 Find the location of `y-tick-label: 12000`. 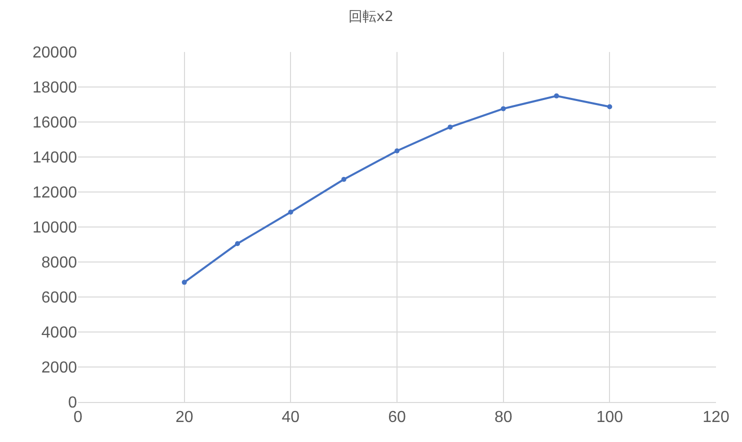

y-tick-label: 12000 is located at coordinates (55, 193).